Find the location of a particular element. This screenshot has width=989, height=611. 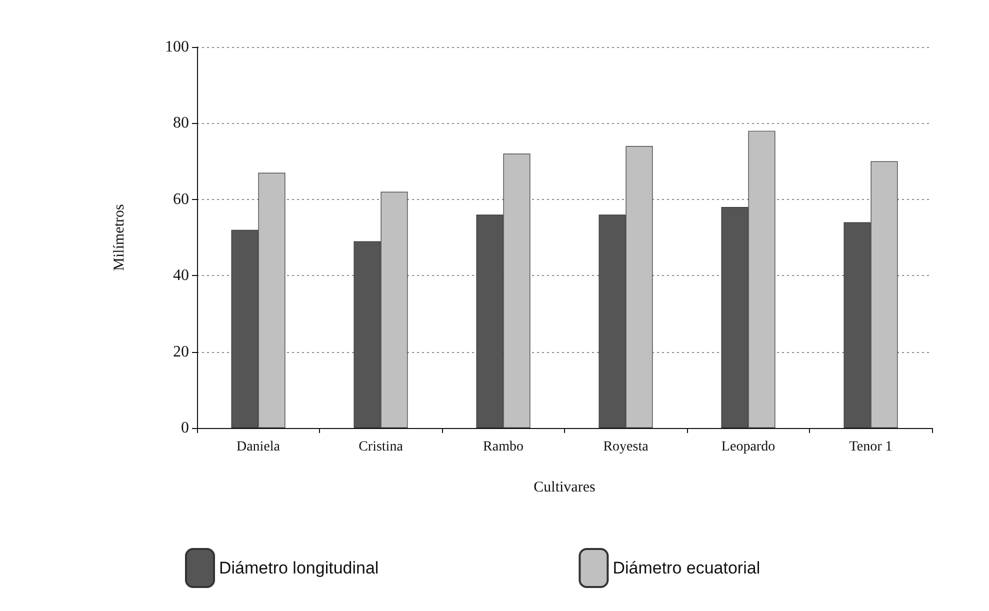

legend-label: Diámetro longitudinal is located at coordinates (299, 568).